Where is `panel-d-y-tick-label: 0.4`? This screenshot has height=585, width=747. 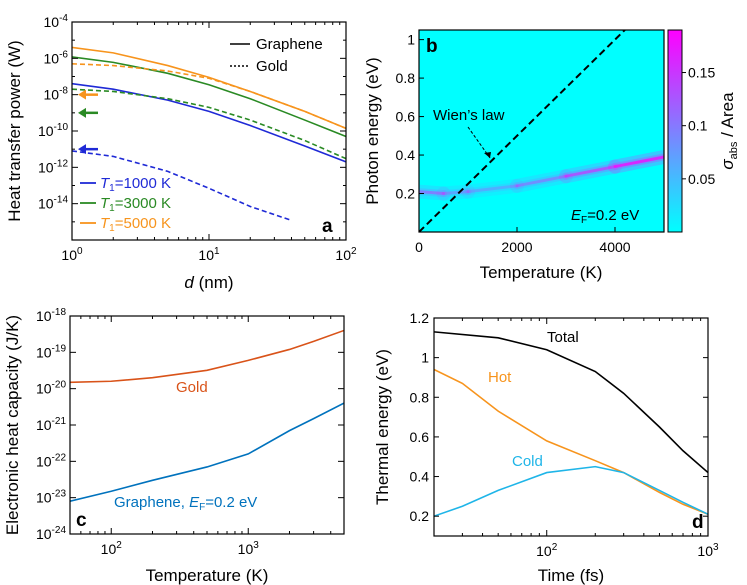 panel-d-y-tick-label: 0.4 is located at coordinates (420, 477).